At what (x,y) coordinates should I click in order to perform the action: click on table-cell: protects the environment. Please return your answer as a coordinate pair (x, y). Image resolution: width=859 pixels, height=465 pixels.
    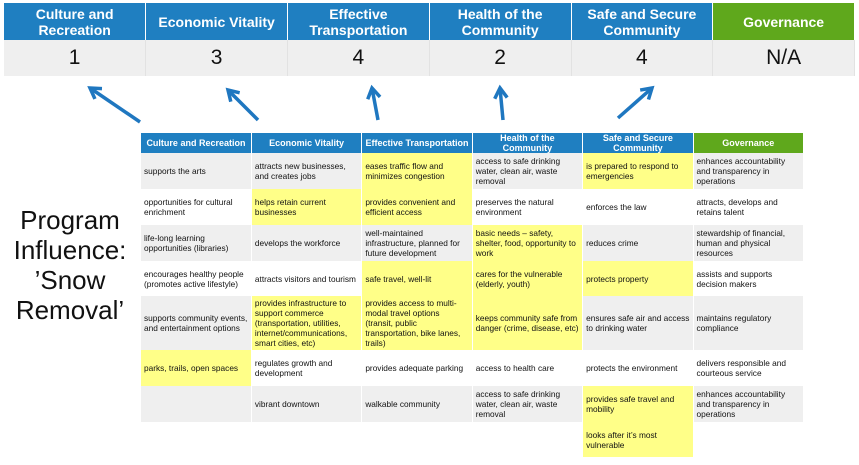
    Looking at the image, I should click on (638, 368).